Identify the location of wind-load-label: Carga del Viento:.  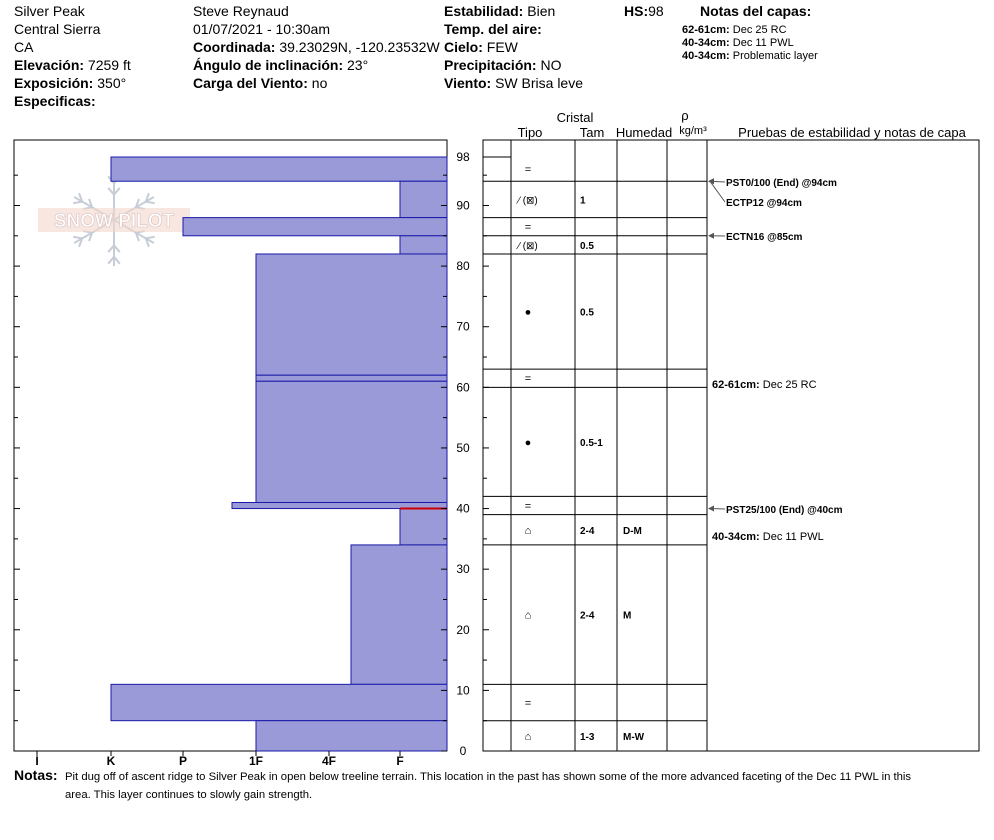
(250, 83).